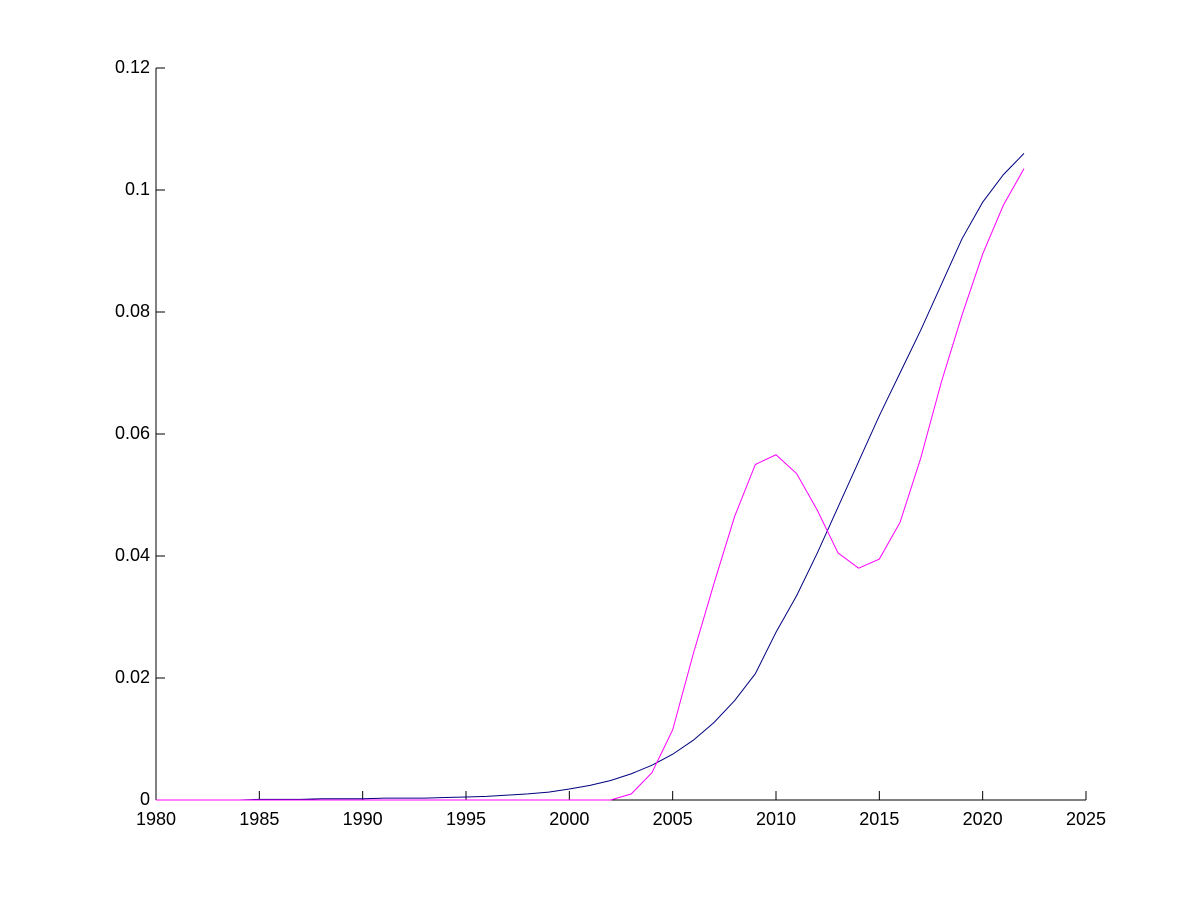 The width and height of the screenshot is (1200, 900). Describe the element at coordinates (363, 819) in the screenshot. I see `x-tick-label: 1990` at that location.